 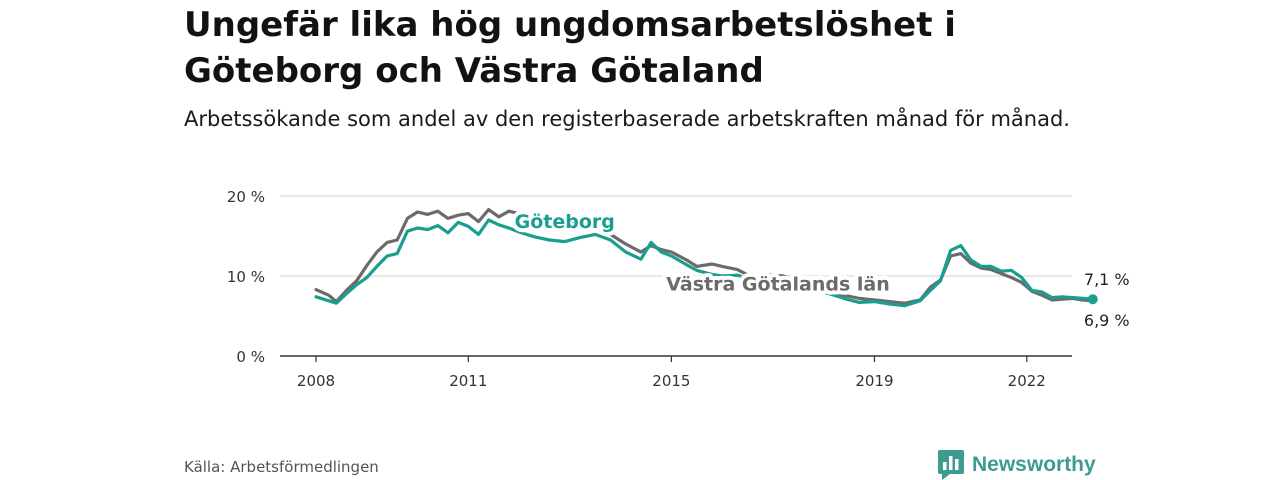 I want to click on newsworthy-logo-icon, so click(x=951, y=465).